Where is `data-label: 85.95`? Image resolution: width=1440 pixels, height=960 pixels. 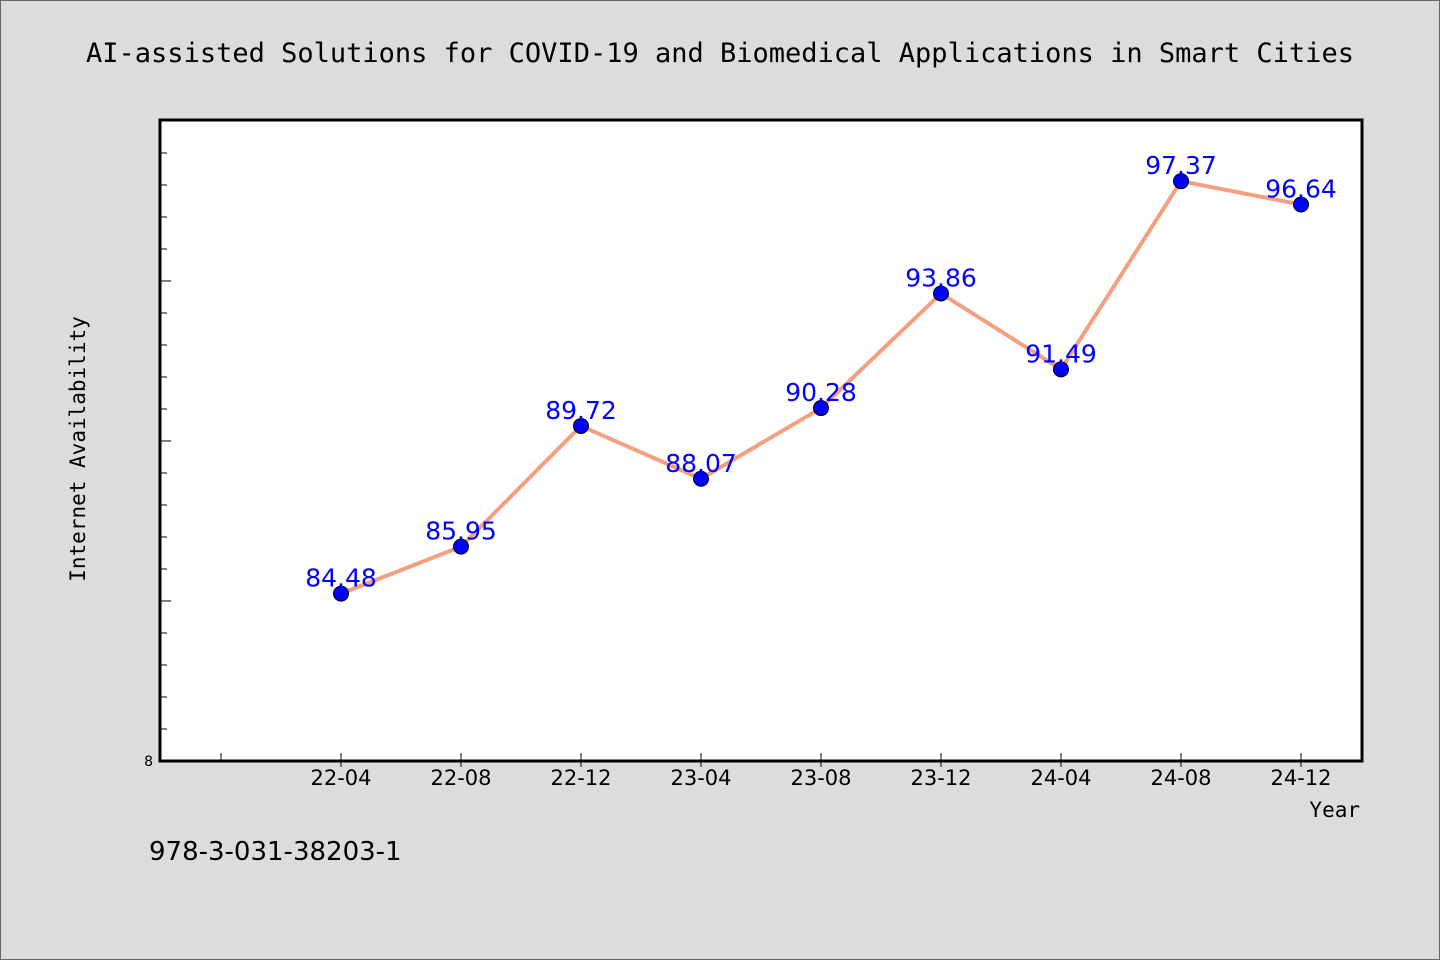
data-label: 85.95 is located at coordinates (461, 531).